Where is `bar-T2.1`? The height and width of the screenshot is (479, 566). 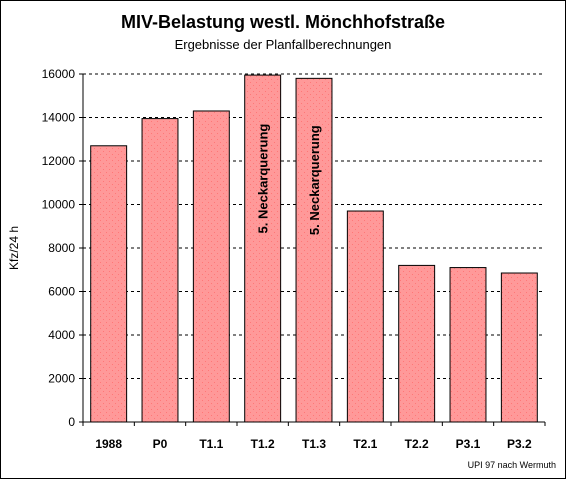 bar-T2.1 is located at coordinates (365, 316).